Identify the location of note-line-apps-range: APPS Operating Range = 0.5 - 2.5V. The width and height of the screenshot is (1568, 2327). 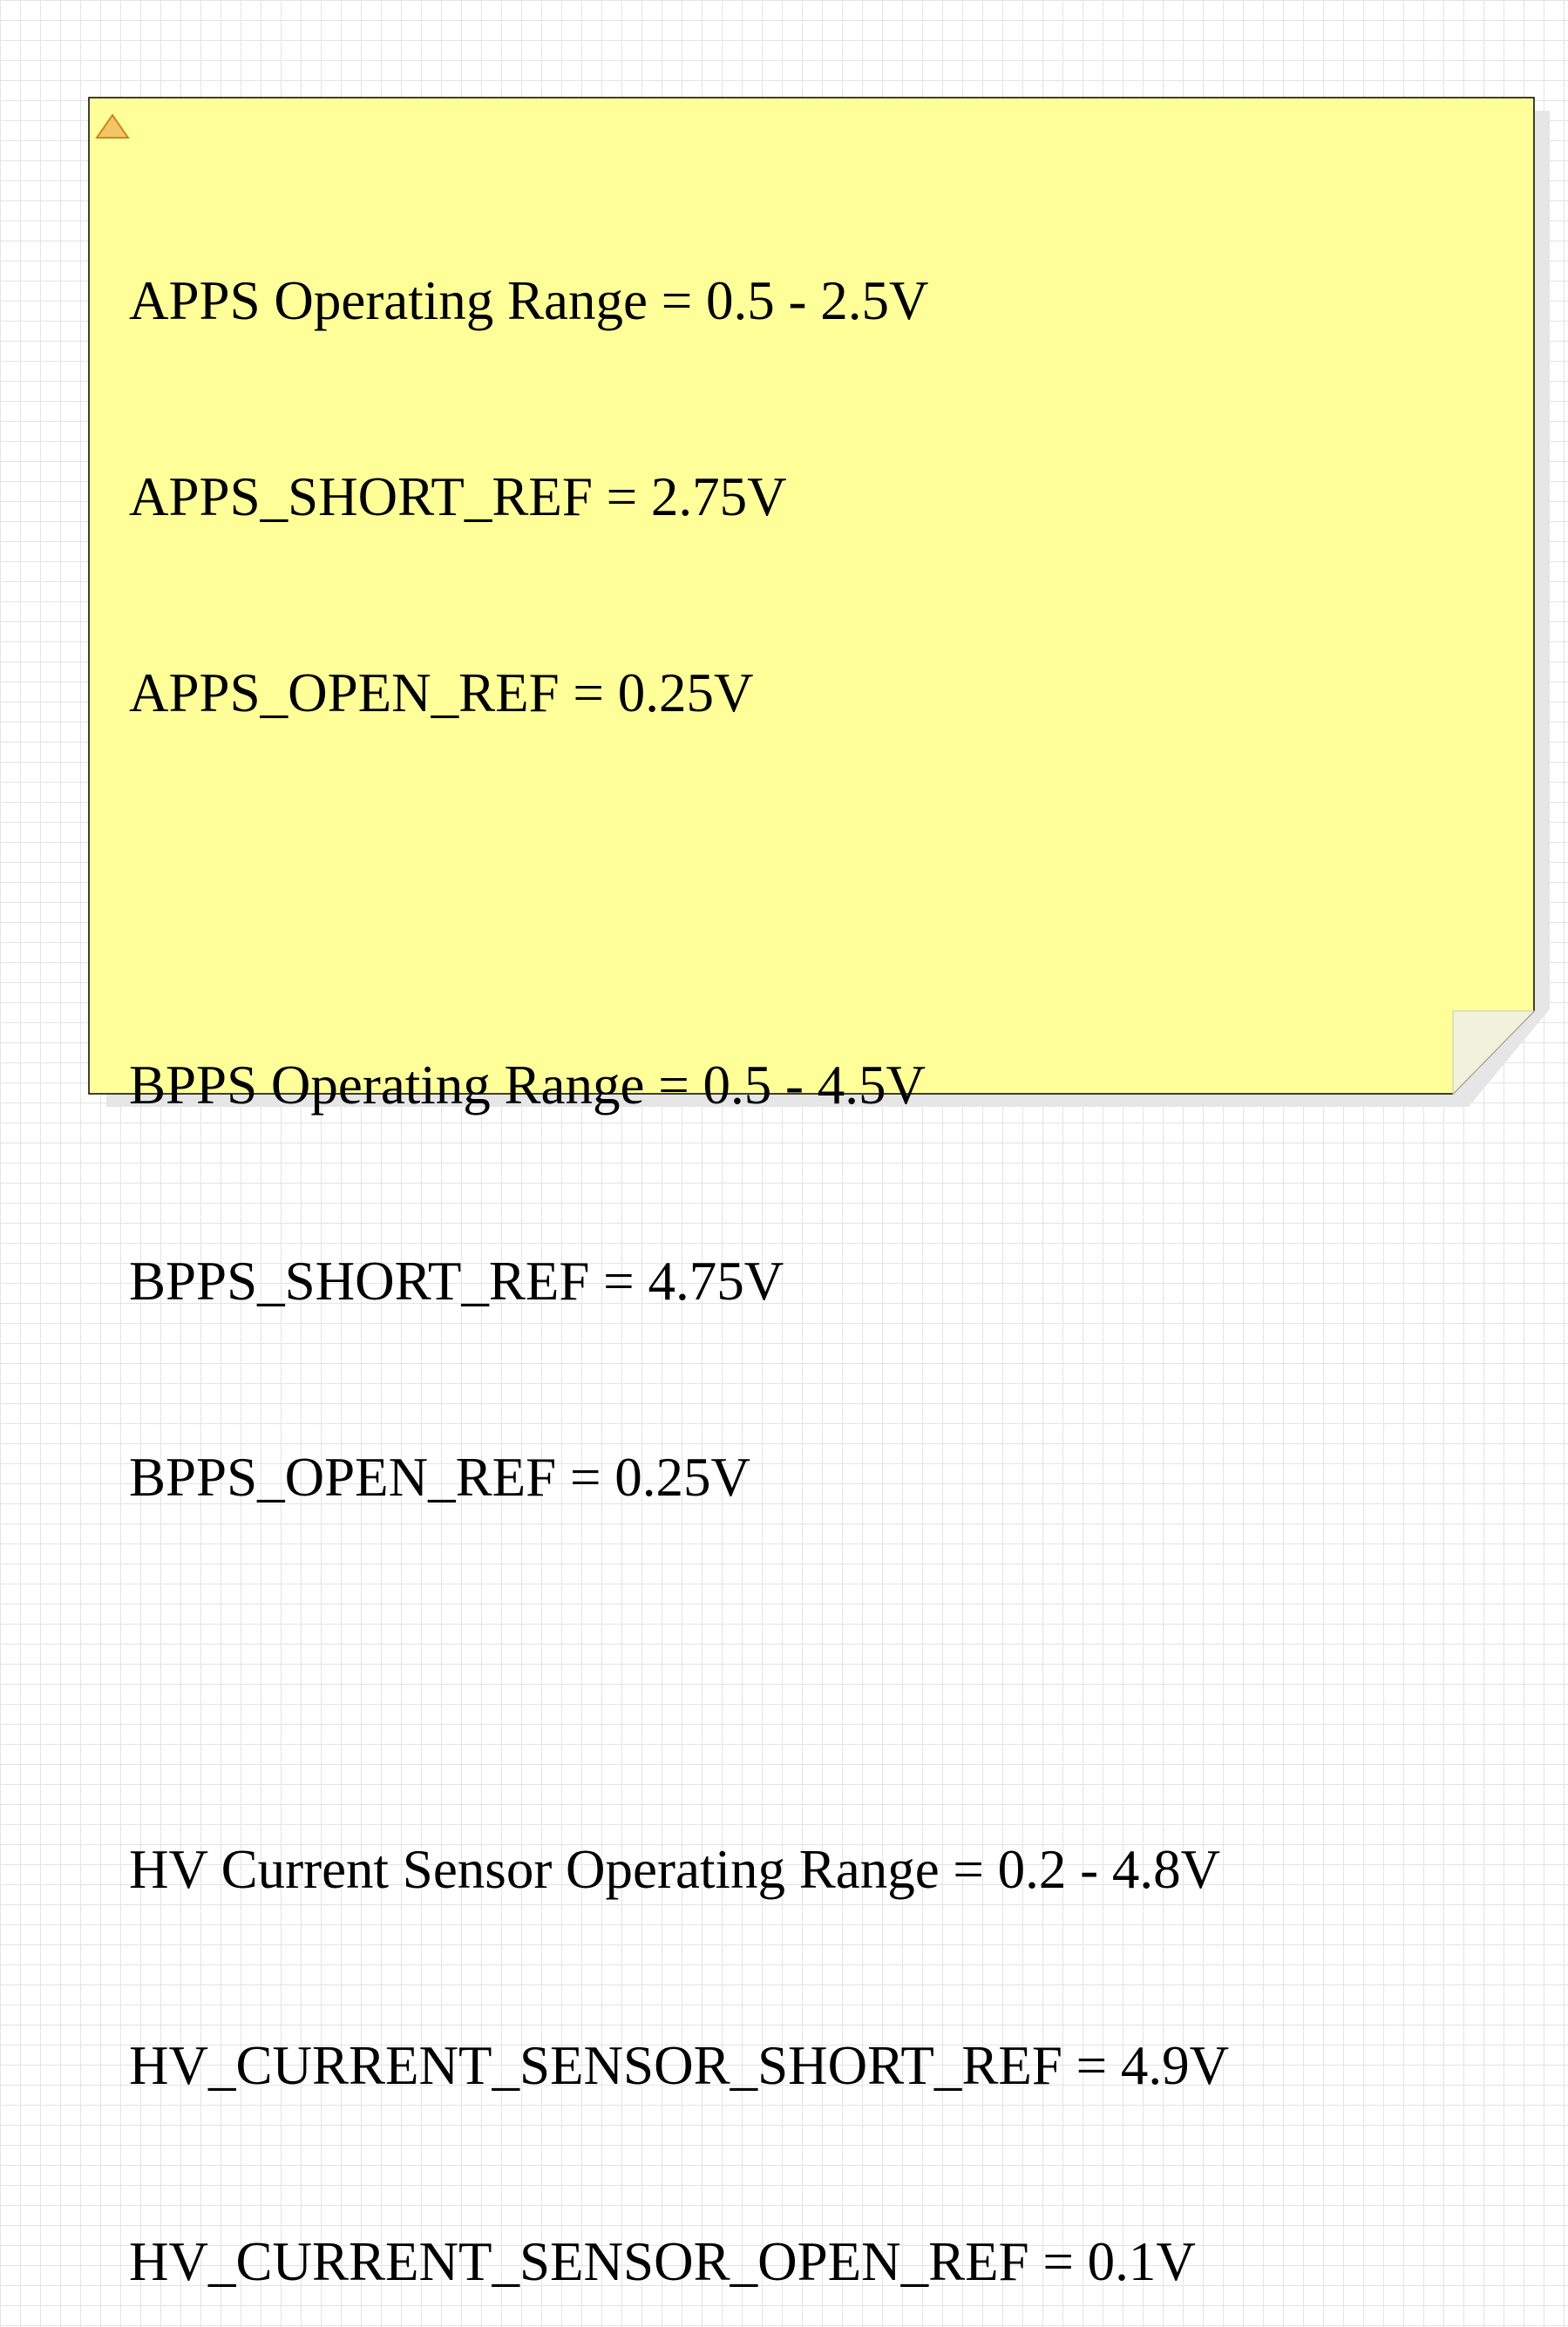
(529, 300).